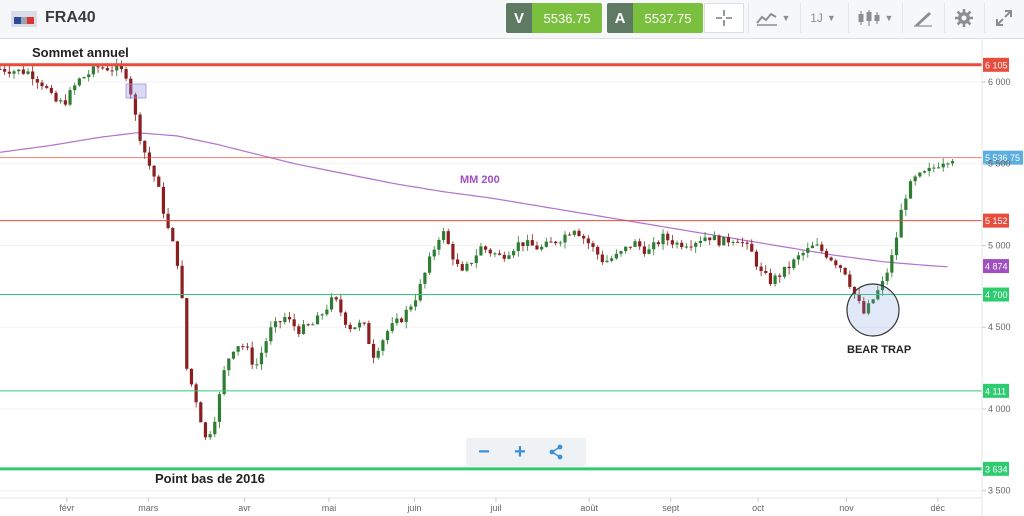 The width and height of the screenshot is (1024, 516). Describe the element at coordinates (999, 327) in the screenshot. I see `y-tick-label: 4 500` at that location.